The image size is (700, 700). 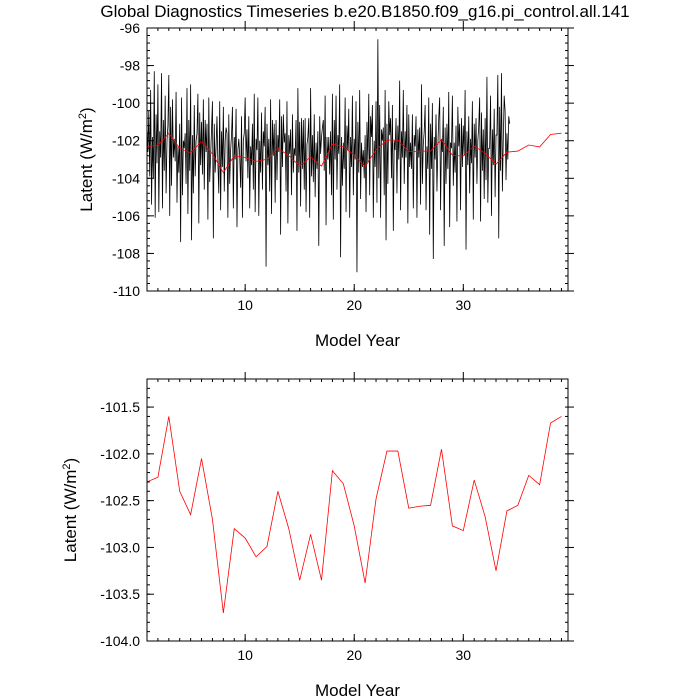 What do you see at coordinates (354, 153) in the screenshot?
I see `series-line-annual-top` at bounding box center [354, 153].